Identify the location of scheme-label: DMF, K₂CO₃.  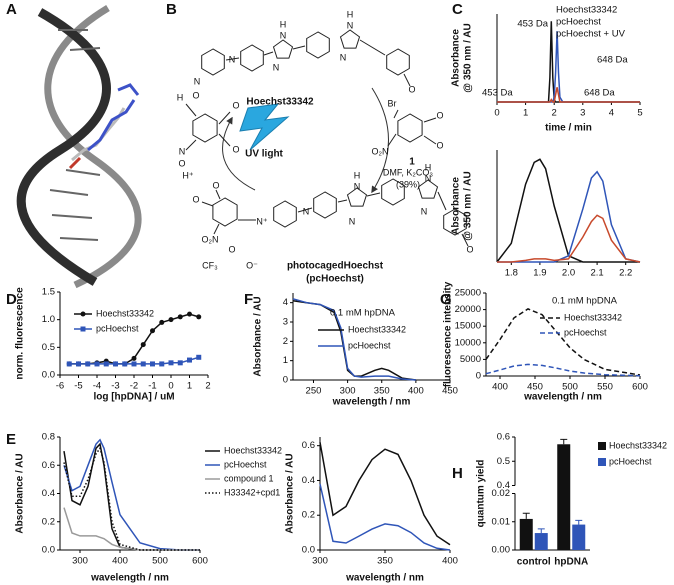
(408, 172).